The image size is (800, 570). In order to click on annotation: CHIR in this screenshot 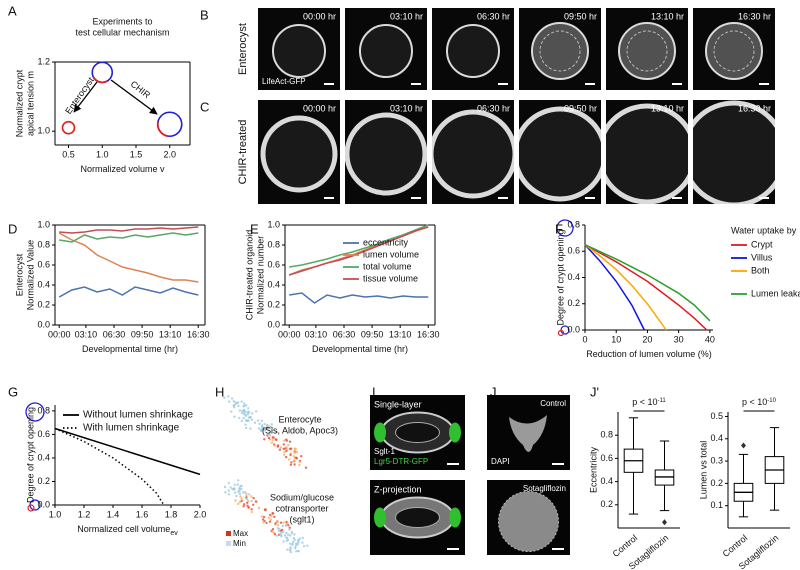, I will do `click(141, 90)`.